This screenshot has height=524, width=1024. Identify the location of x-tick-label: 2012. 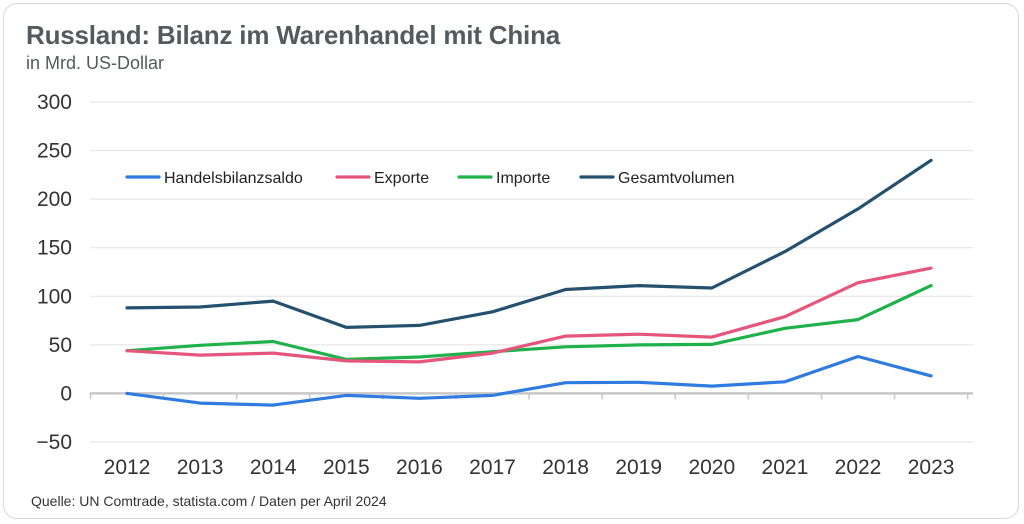
(127, 467).